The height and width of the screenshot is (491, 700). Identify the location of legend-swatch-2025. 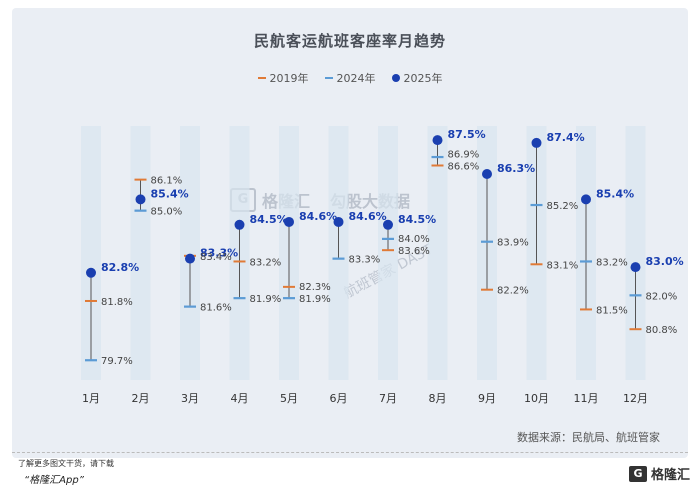
(395, 78).